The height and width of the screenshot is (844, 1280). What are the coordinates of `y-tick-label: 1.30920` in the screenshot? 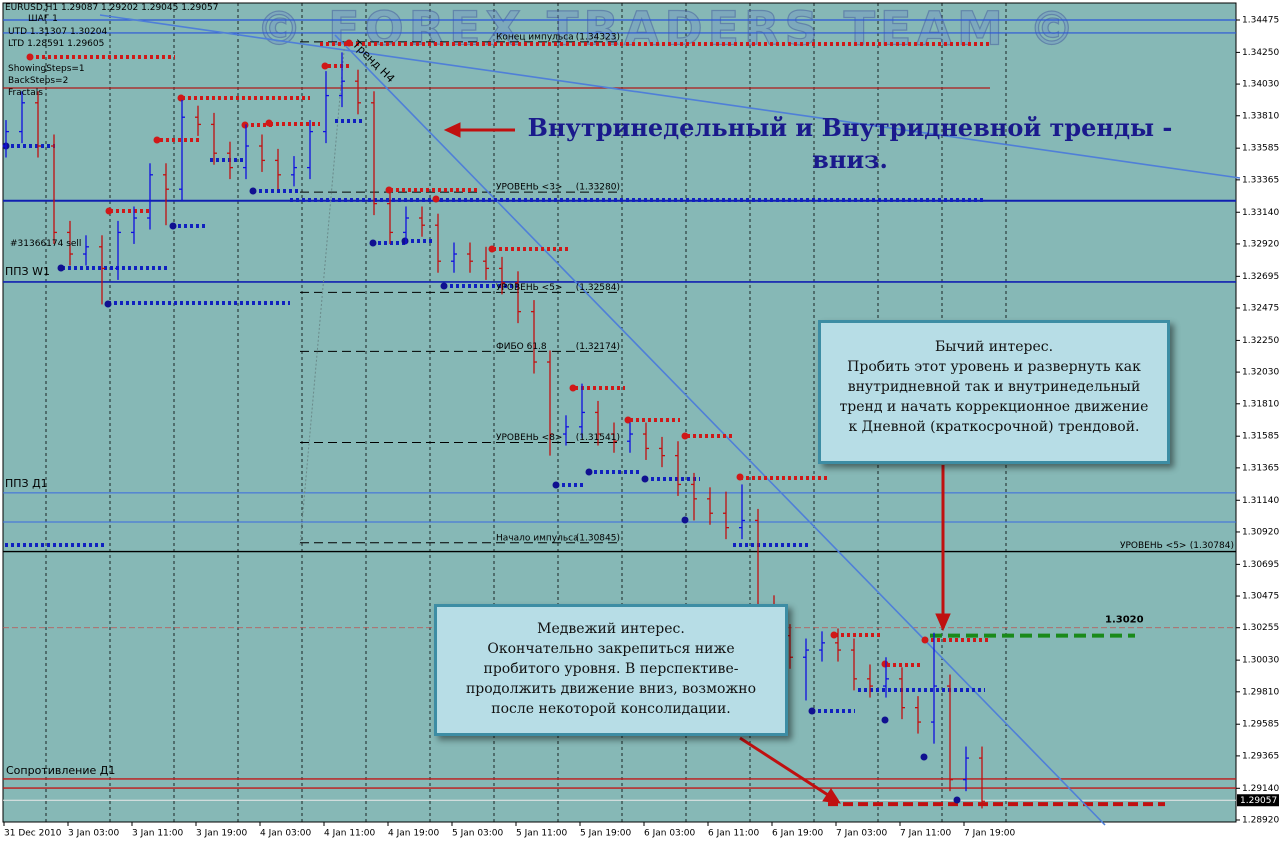 It's located at (1260, 532).